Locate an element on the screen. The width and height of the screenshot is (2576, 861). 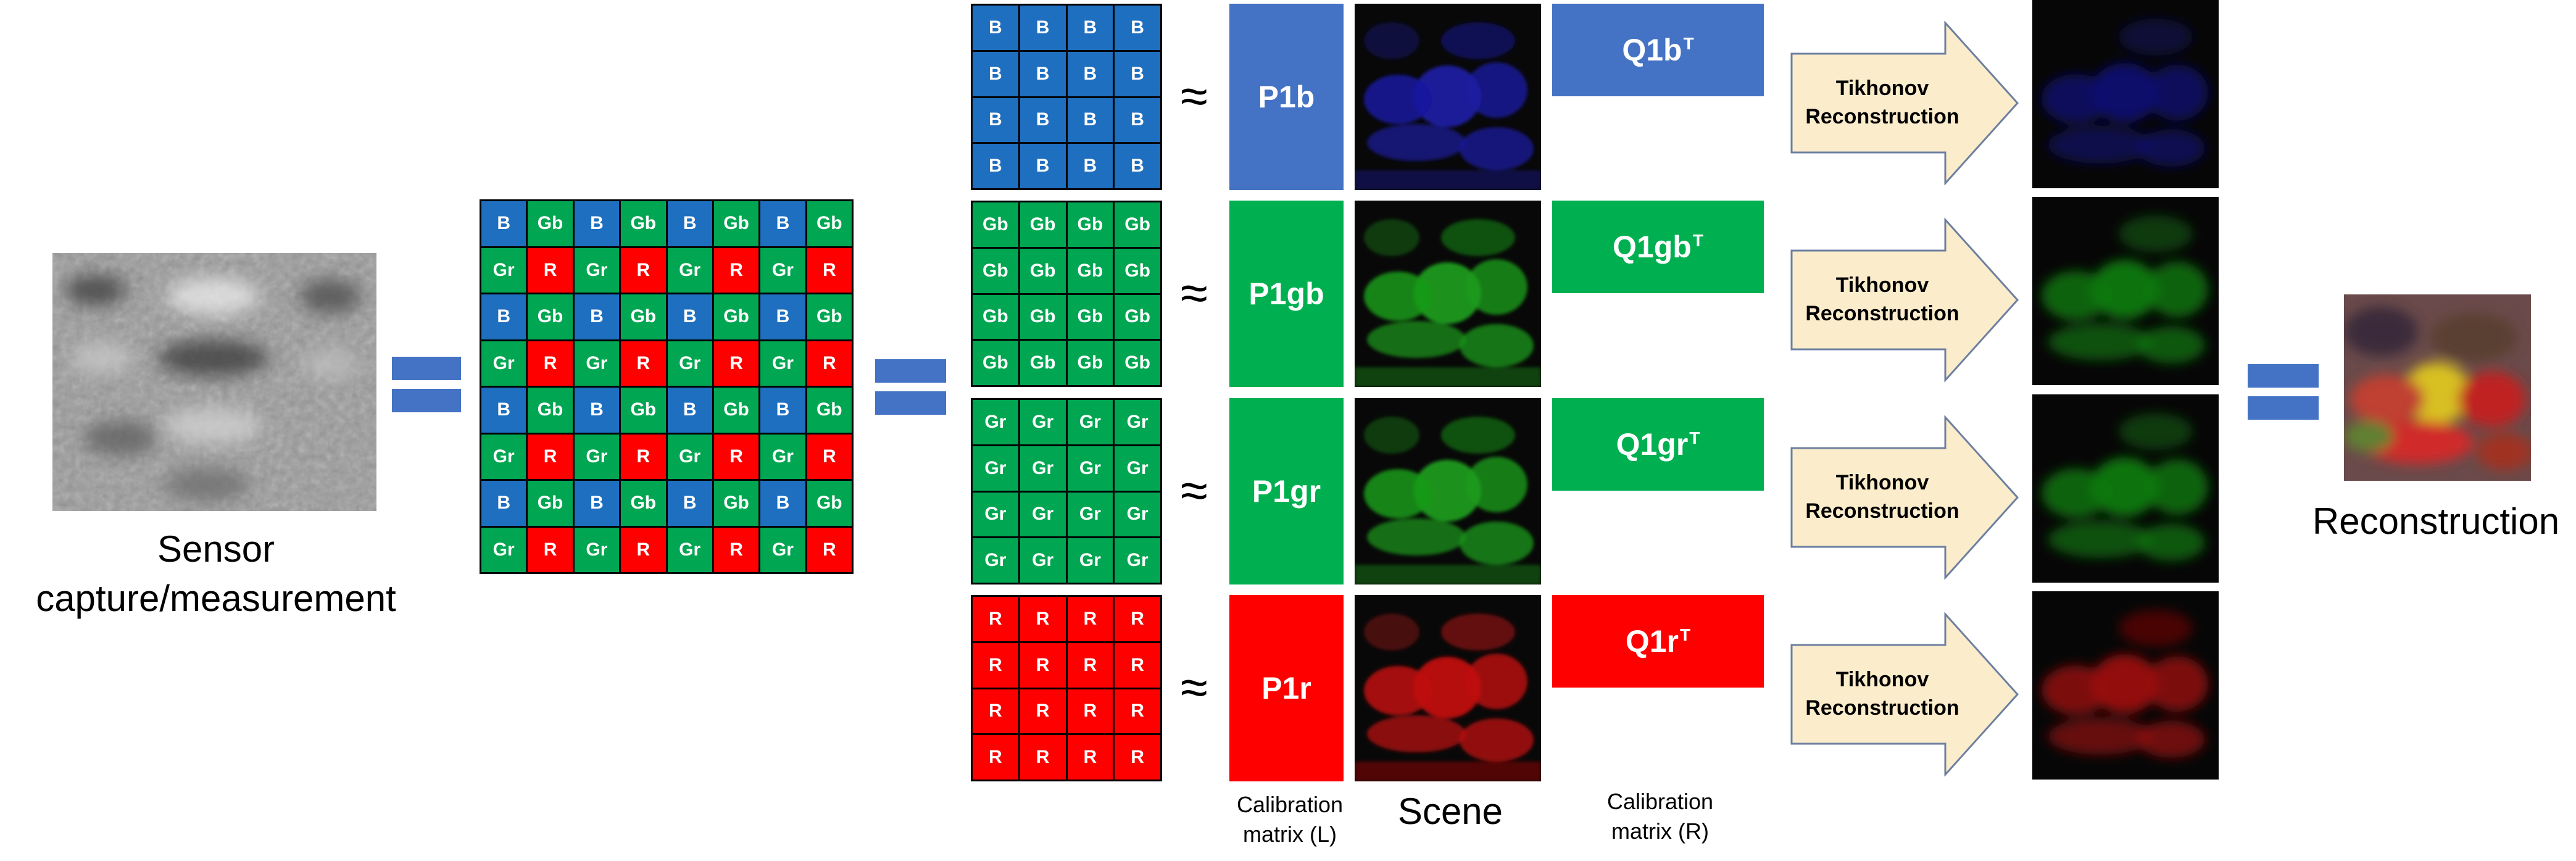
calibration-right-label: Calibration matrix (R) is located at coordinates (1660, 816).